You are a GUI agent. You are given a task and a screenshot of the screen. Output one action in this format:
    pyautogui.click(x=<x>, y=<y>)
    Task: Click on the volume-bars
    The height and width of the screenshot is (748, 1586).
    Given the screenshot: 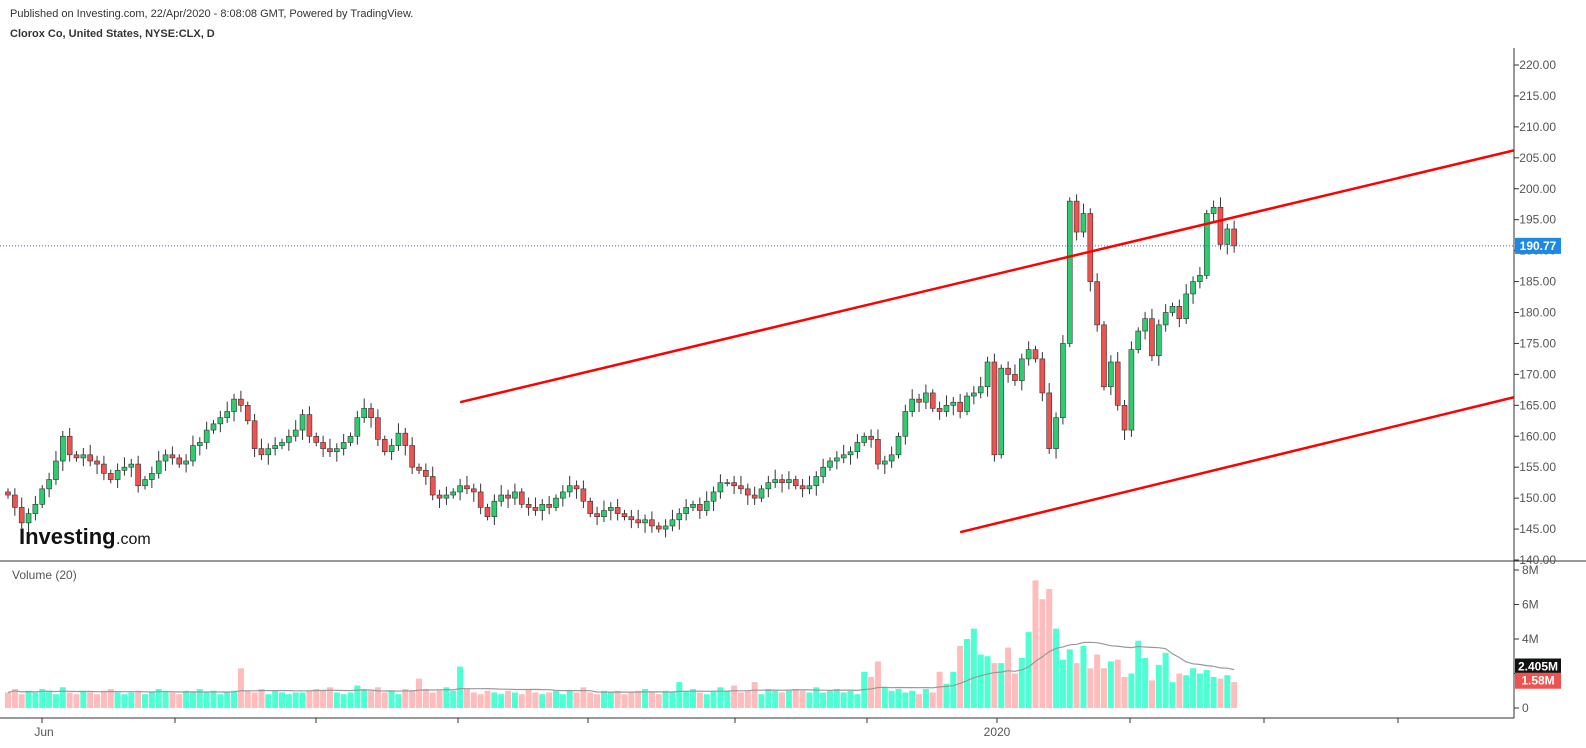 What is the action you would take?
    pyautogui.click(x=621, y=644)
    